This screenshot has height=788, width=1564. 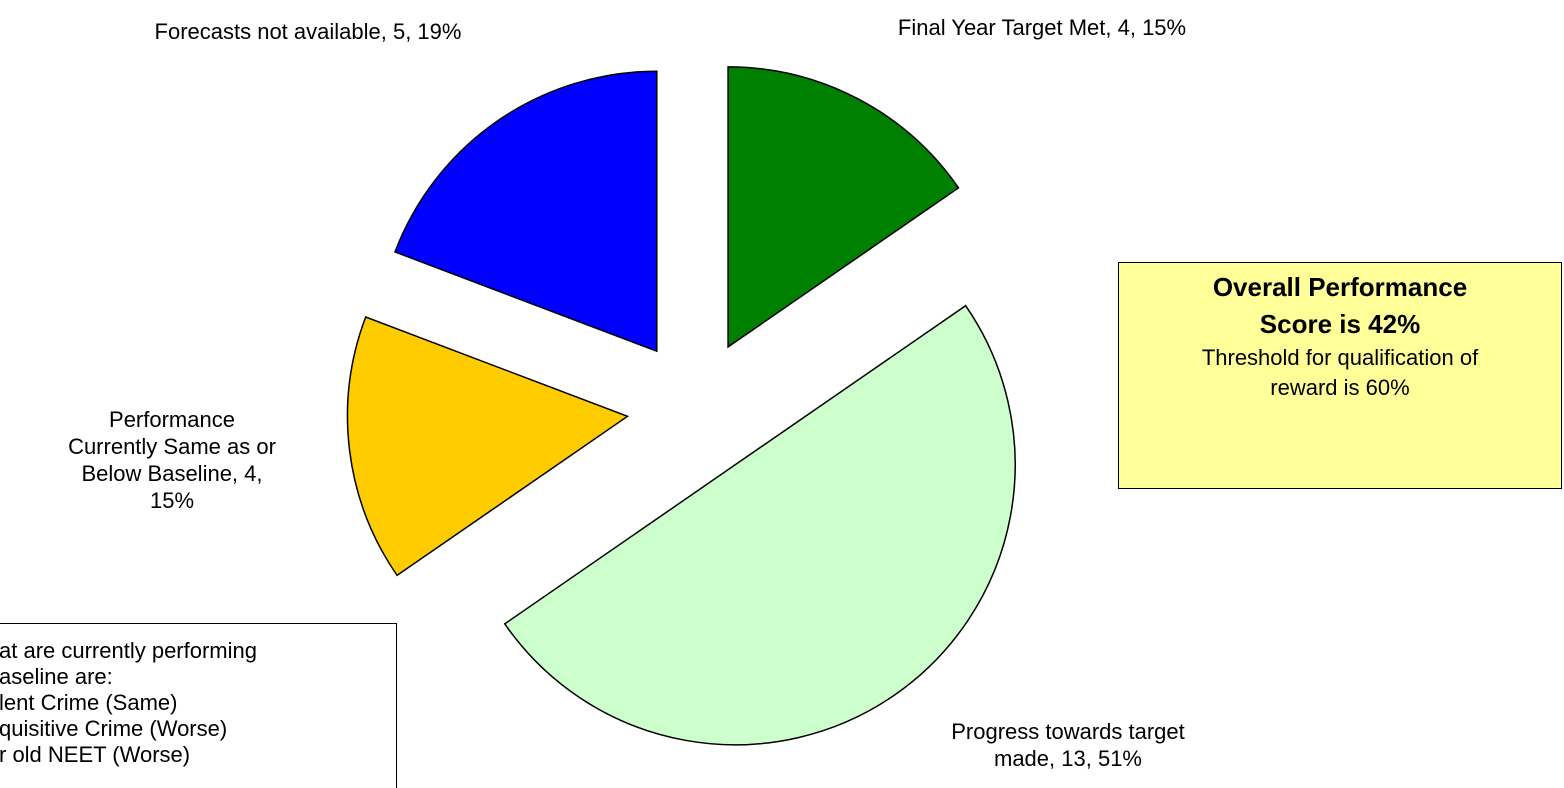 What do you see at coordinates (95, 754) in the screenshot?
I see `note-line: r old NEET (Worse)` at bounding box center [95, 754].